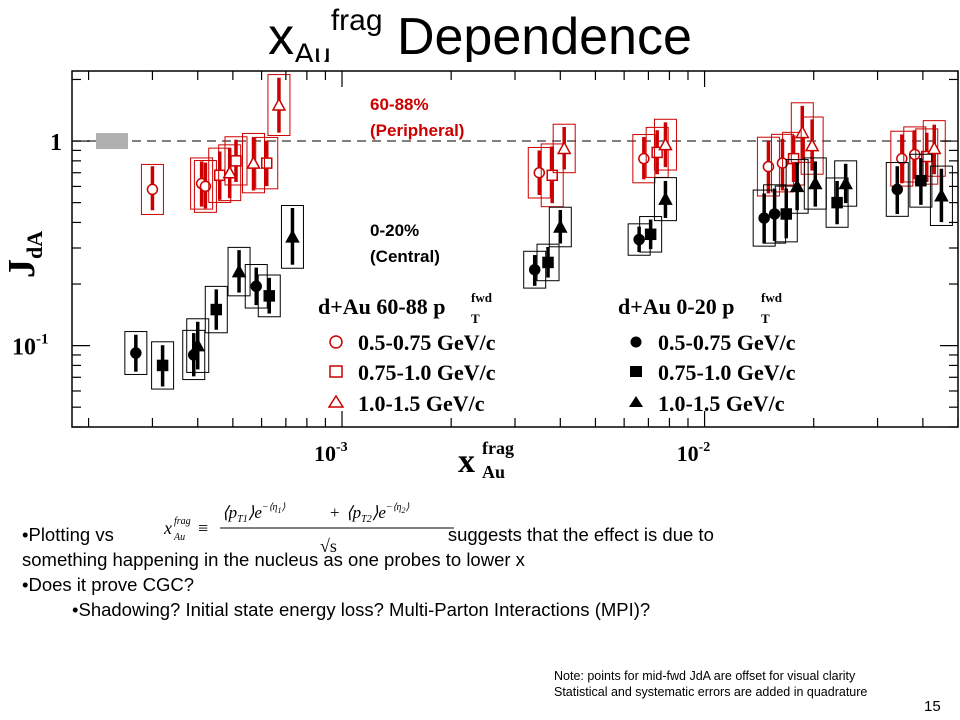 This screenshot has width=960, height=720. What do you see at coordinates (475, 318) in the screenshot?
I see `legend-col1-sub: T` at bounding box center [475, 318].